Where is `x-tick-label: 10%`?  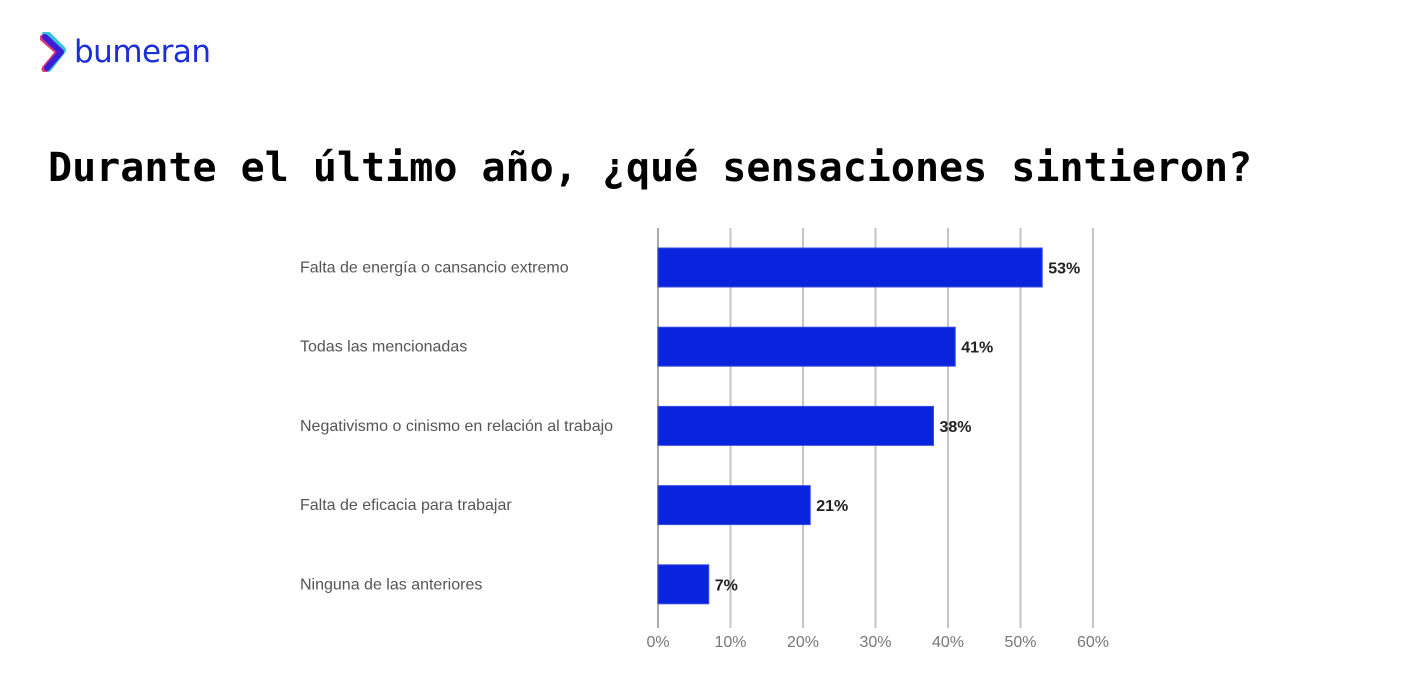
x-tick-label: 10% is located at coordinates (730, 642).